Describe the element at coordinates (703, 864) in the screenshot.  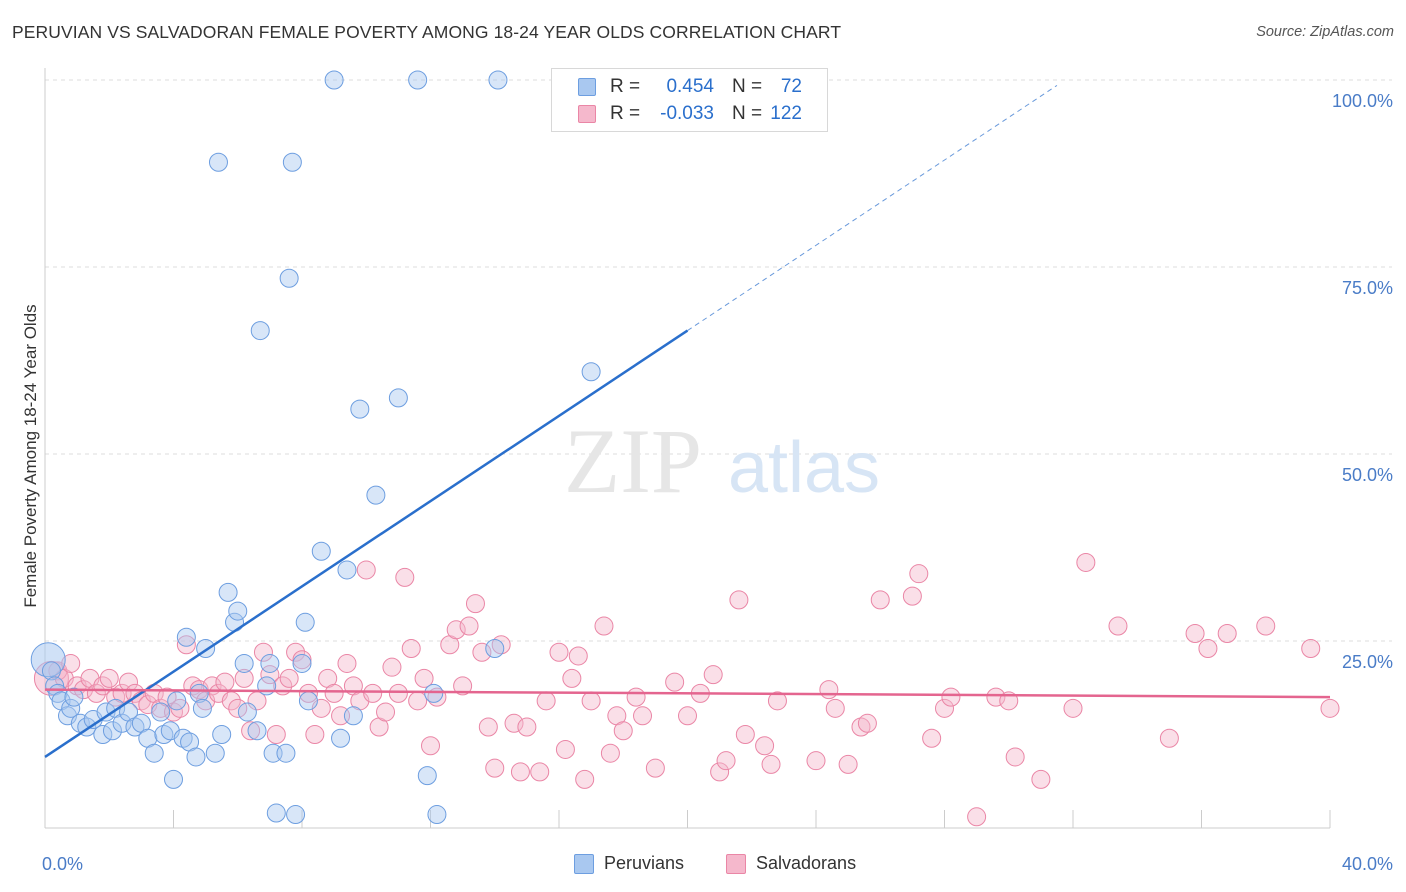
I see `series-legend: Peruvians Salvadorans` at that location.